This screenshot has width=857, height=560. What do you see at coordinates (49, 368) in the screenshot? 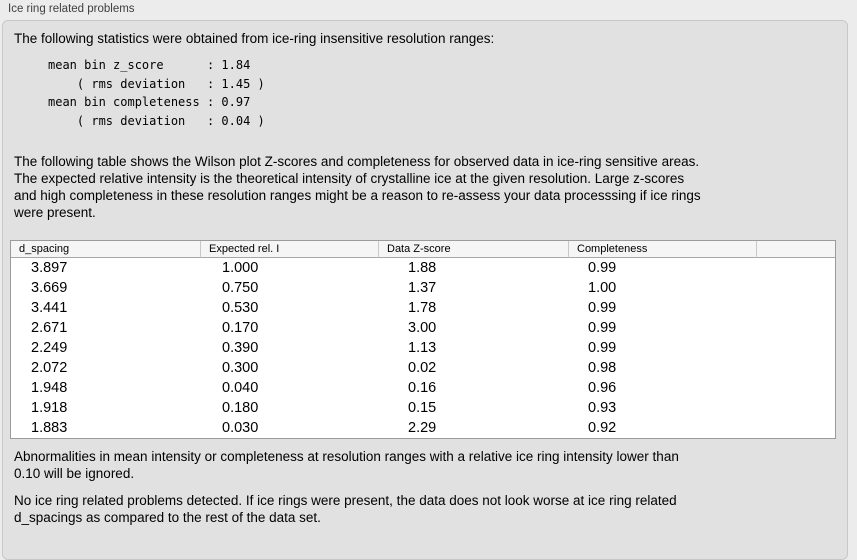
I see `table-cell: 2.072` at bounding box center [49, 368].